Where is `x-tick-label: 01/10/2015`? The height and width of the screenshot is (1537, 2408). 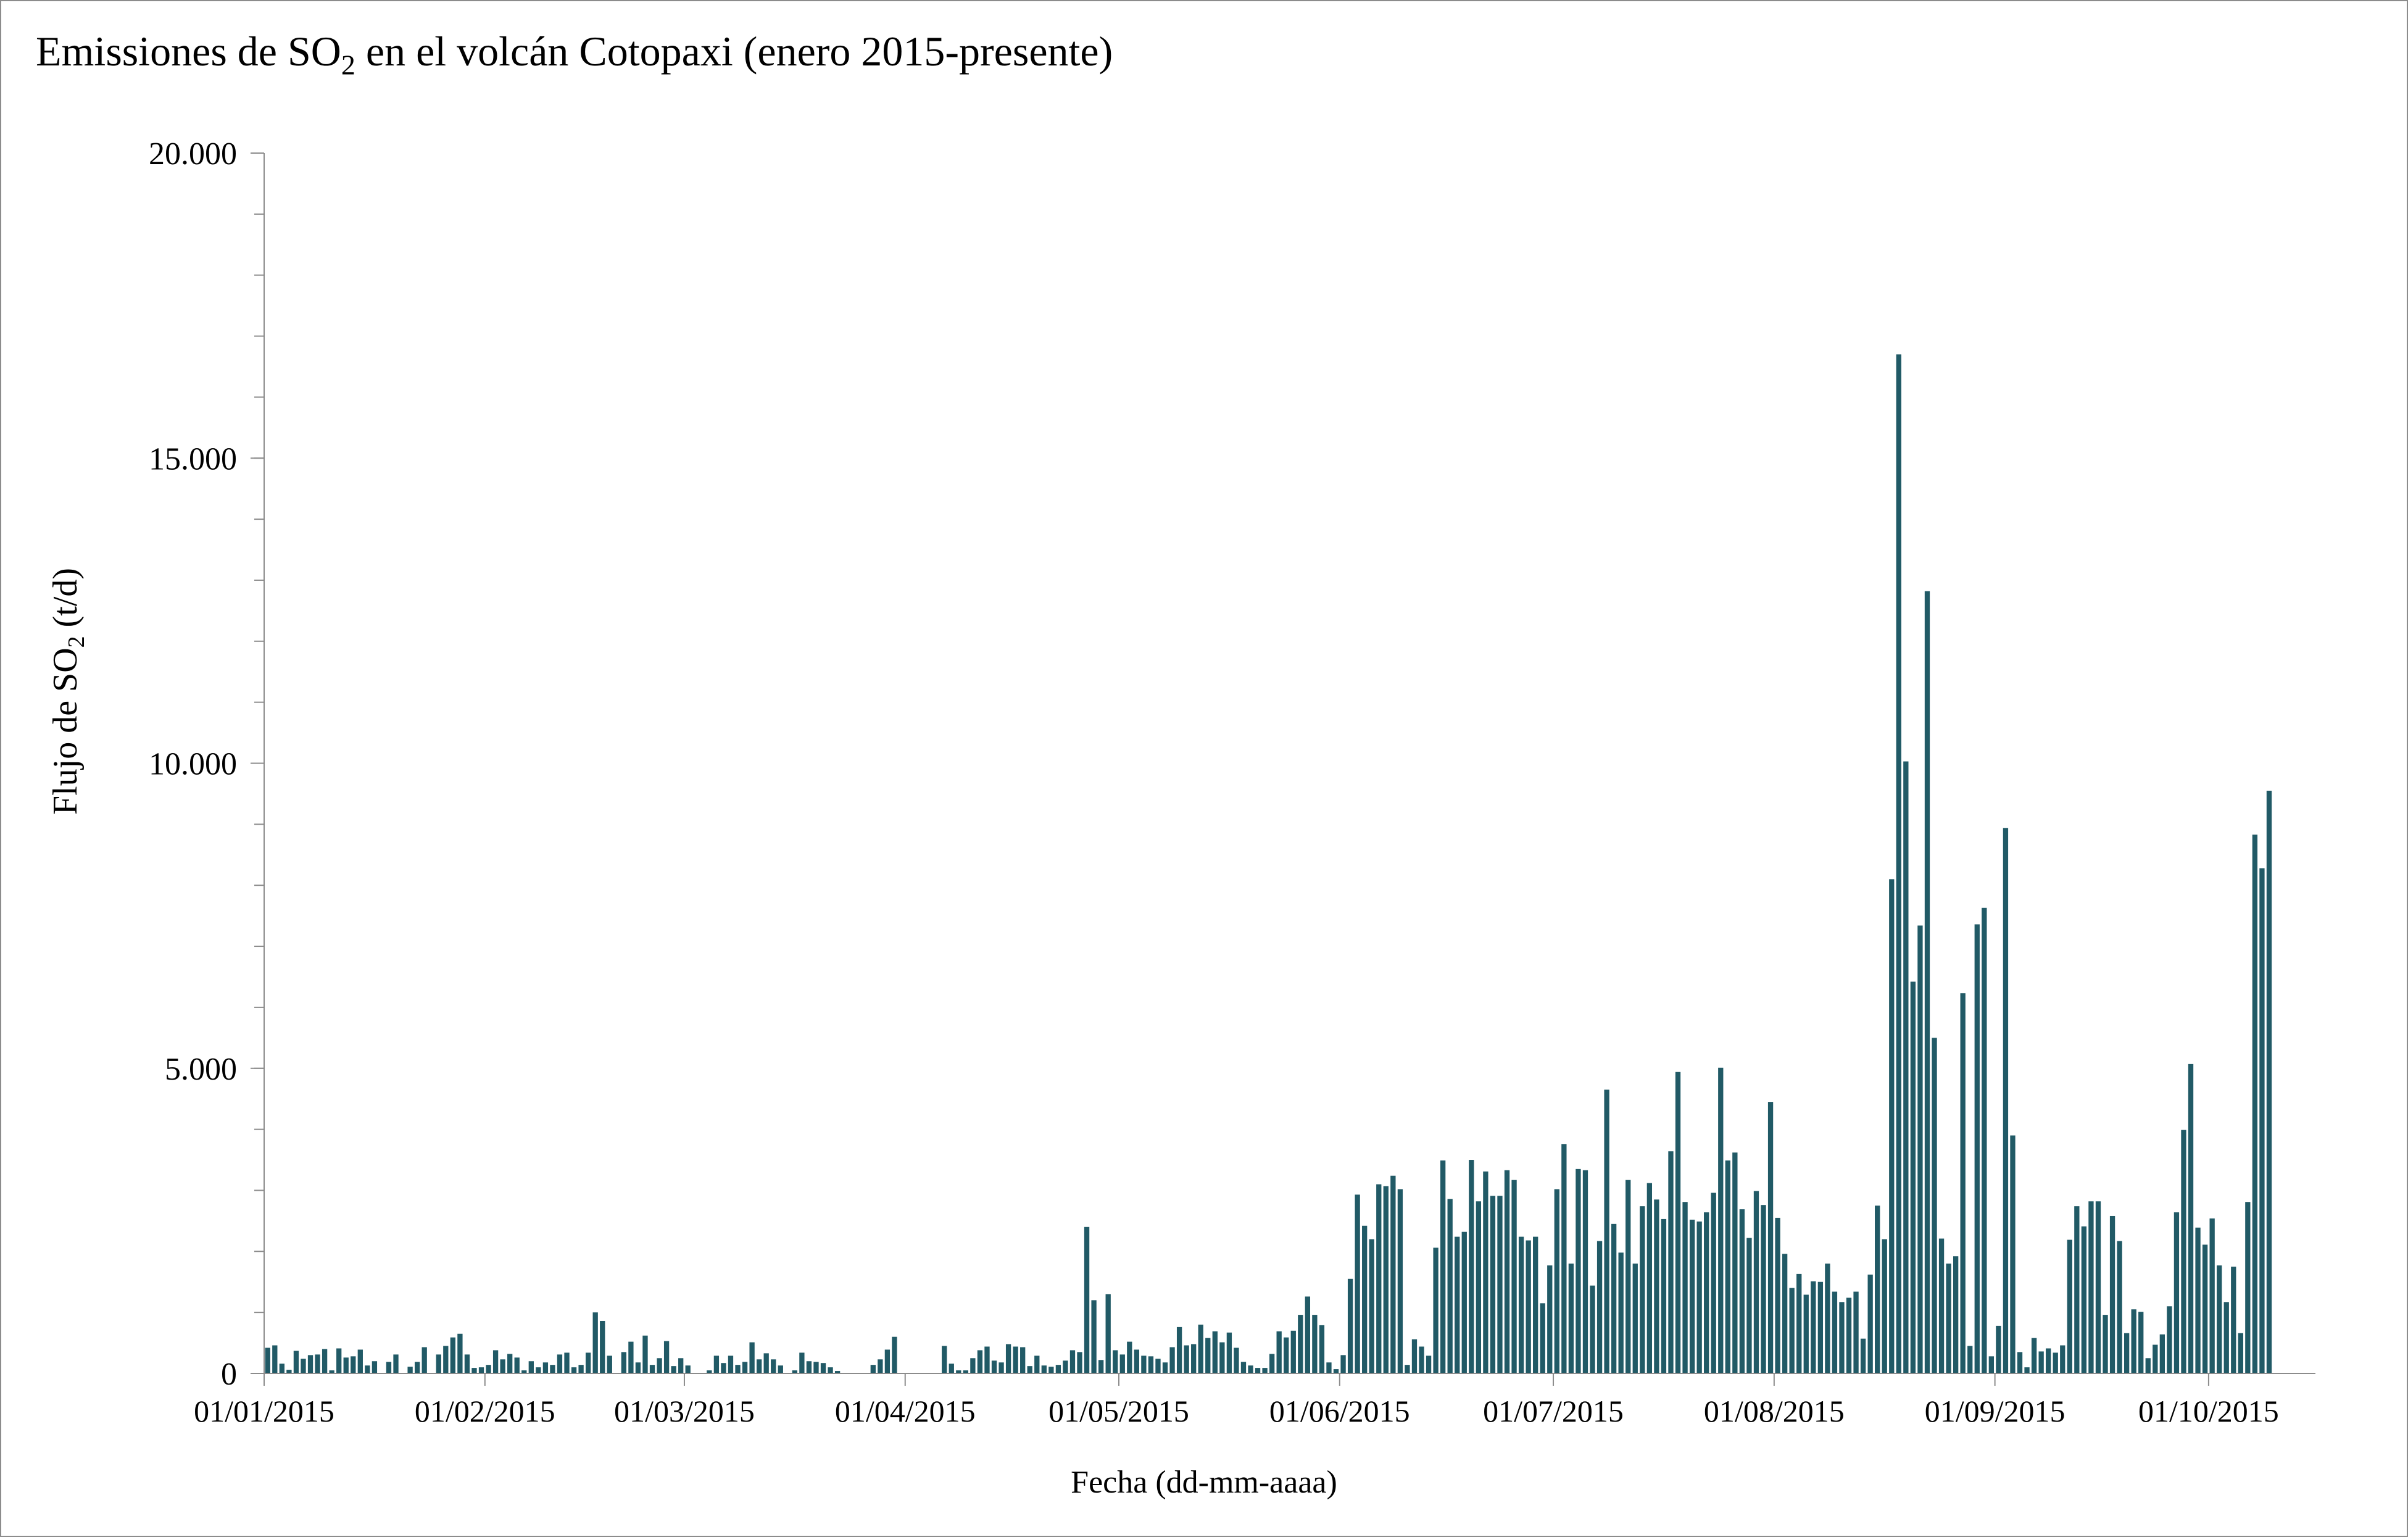
x-tick-label: 01/10/2015 is located at coordinates (2208, 1411).